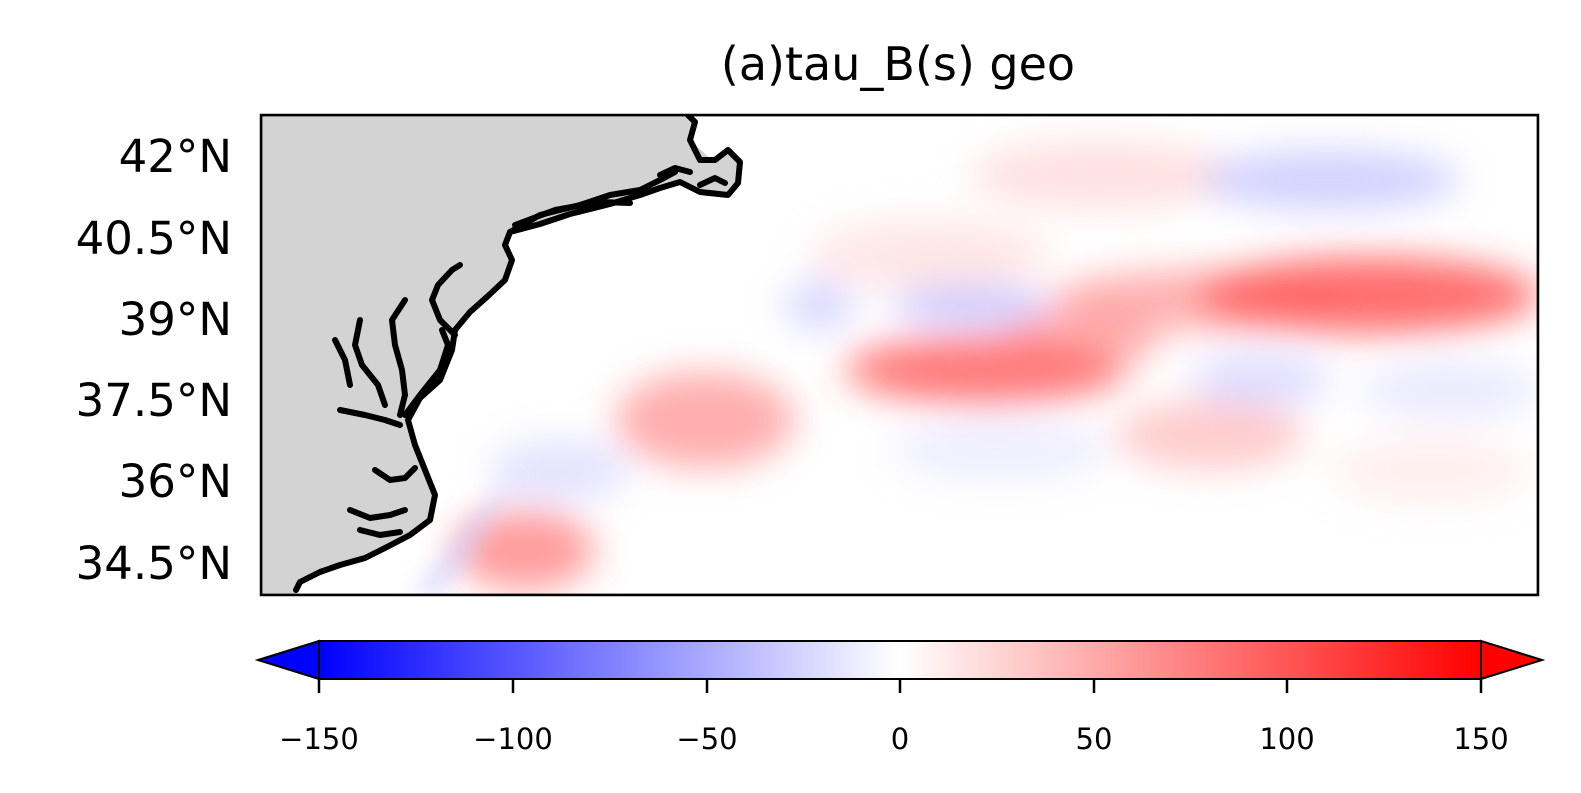 The width and height of the screenshot is (1581, 793). I want to click on colorbar-tick-label: −100, so click(513, 739).